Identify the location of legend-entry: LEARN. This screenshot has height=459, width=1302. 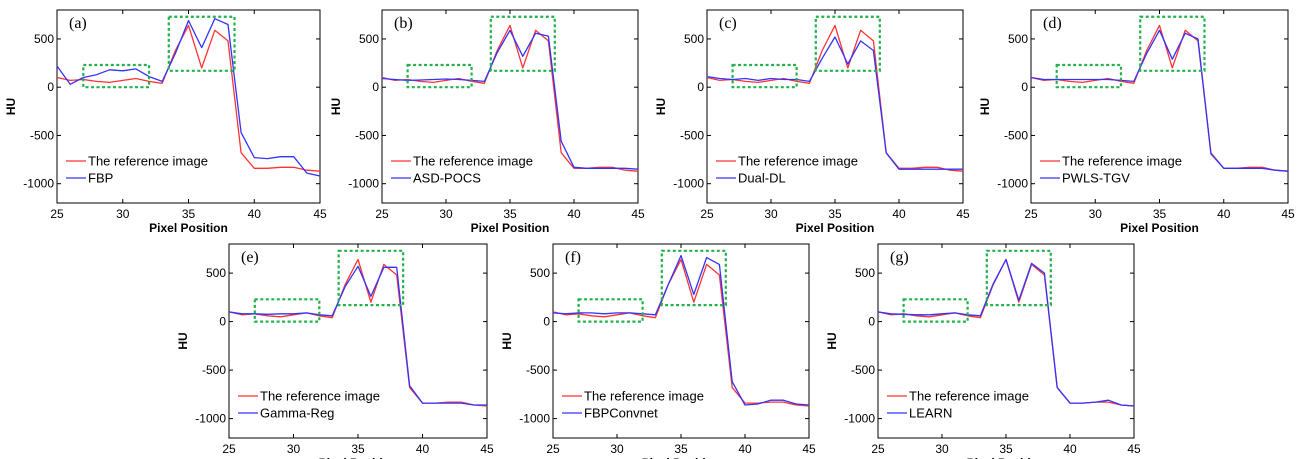
(930, 413).